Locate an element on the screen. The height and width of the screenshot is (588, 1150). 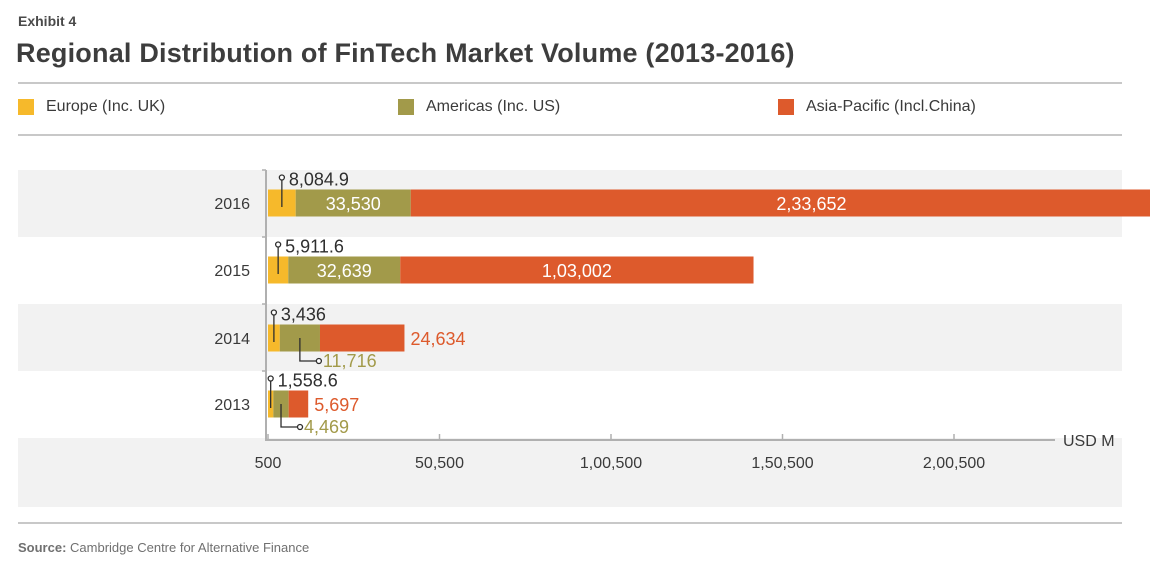
legend-swatch-europe is located at coordinates (26, 107).